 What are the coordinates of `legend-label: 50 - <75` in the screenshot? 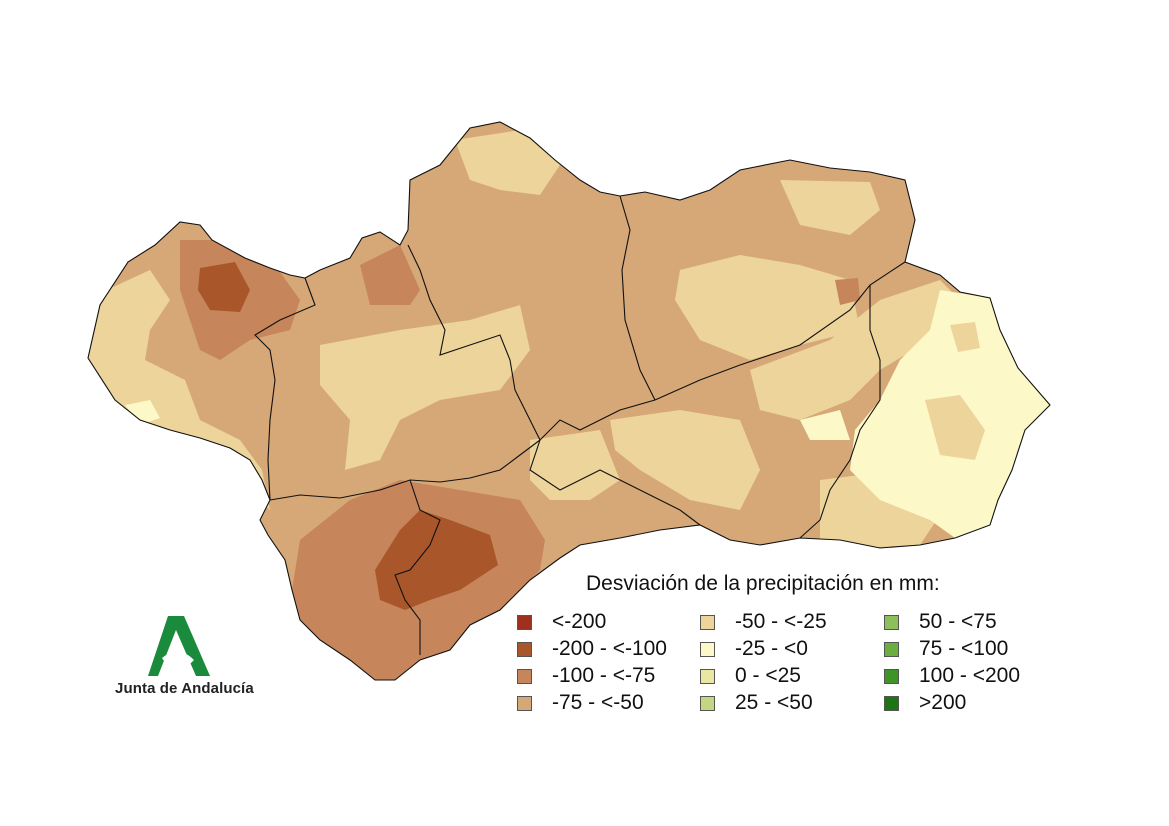 It's located at (958, 621).